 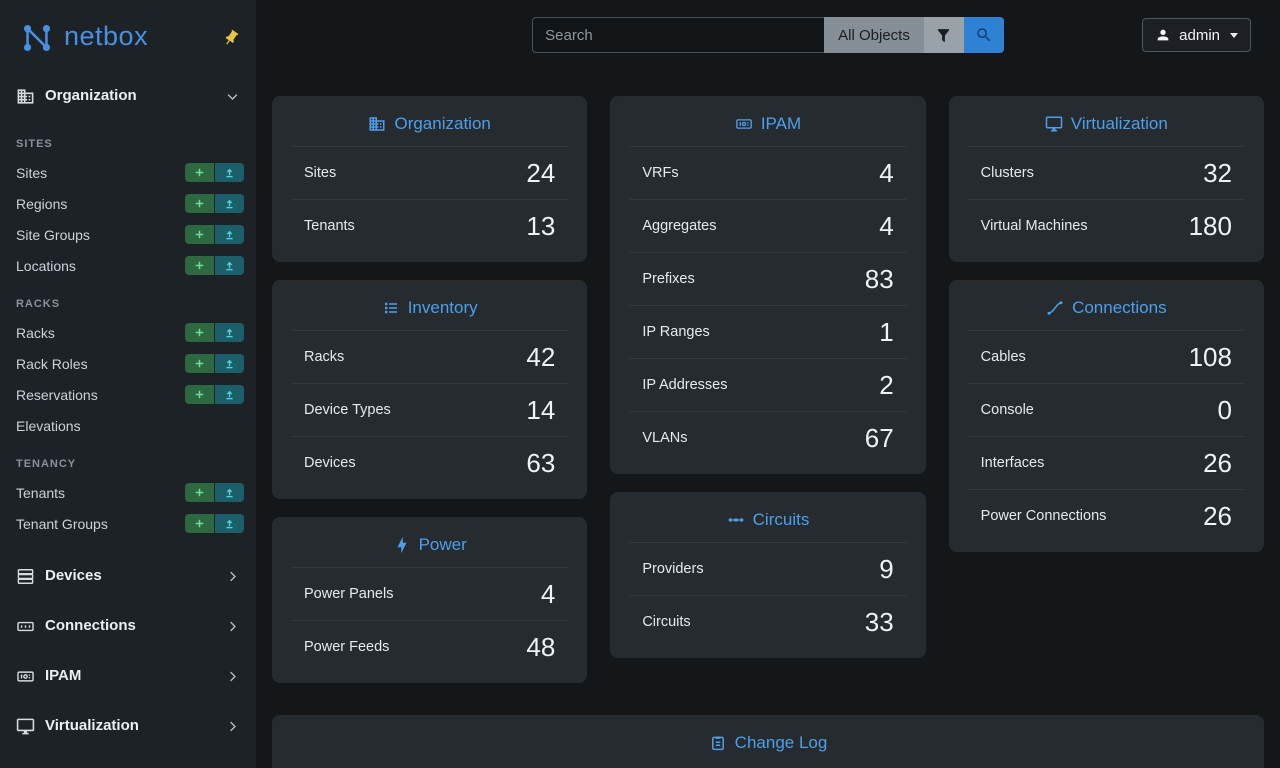 I want to click on stat-value: 26, so click(x=1217, y=463).